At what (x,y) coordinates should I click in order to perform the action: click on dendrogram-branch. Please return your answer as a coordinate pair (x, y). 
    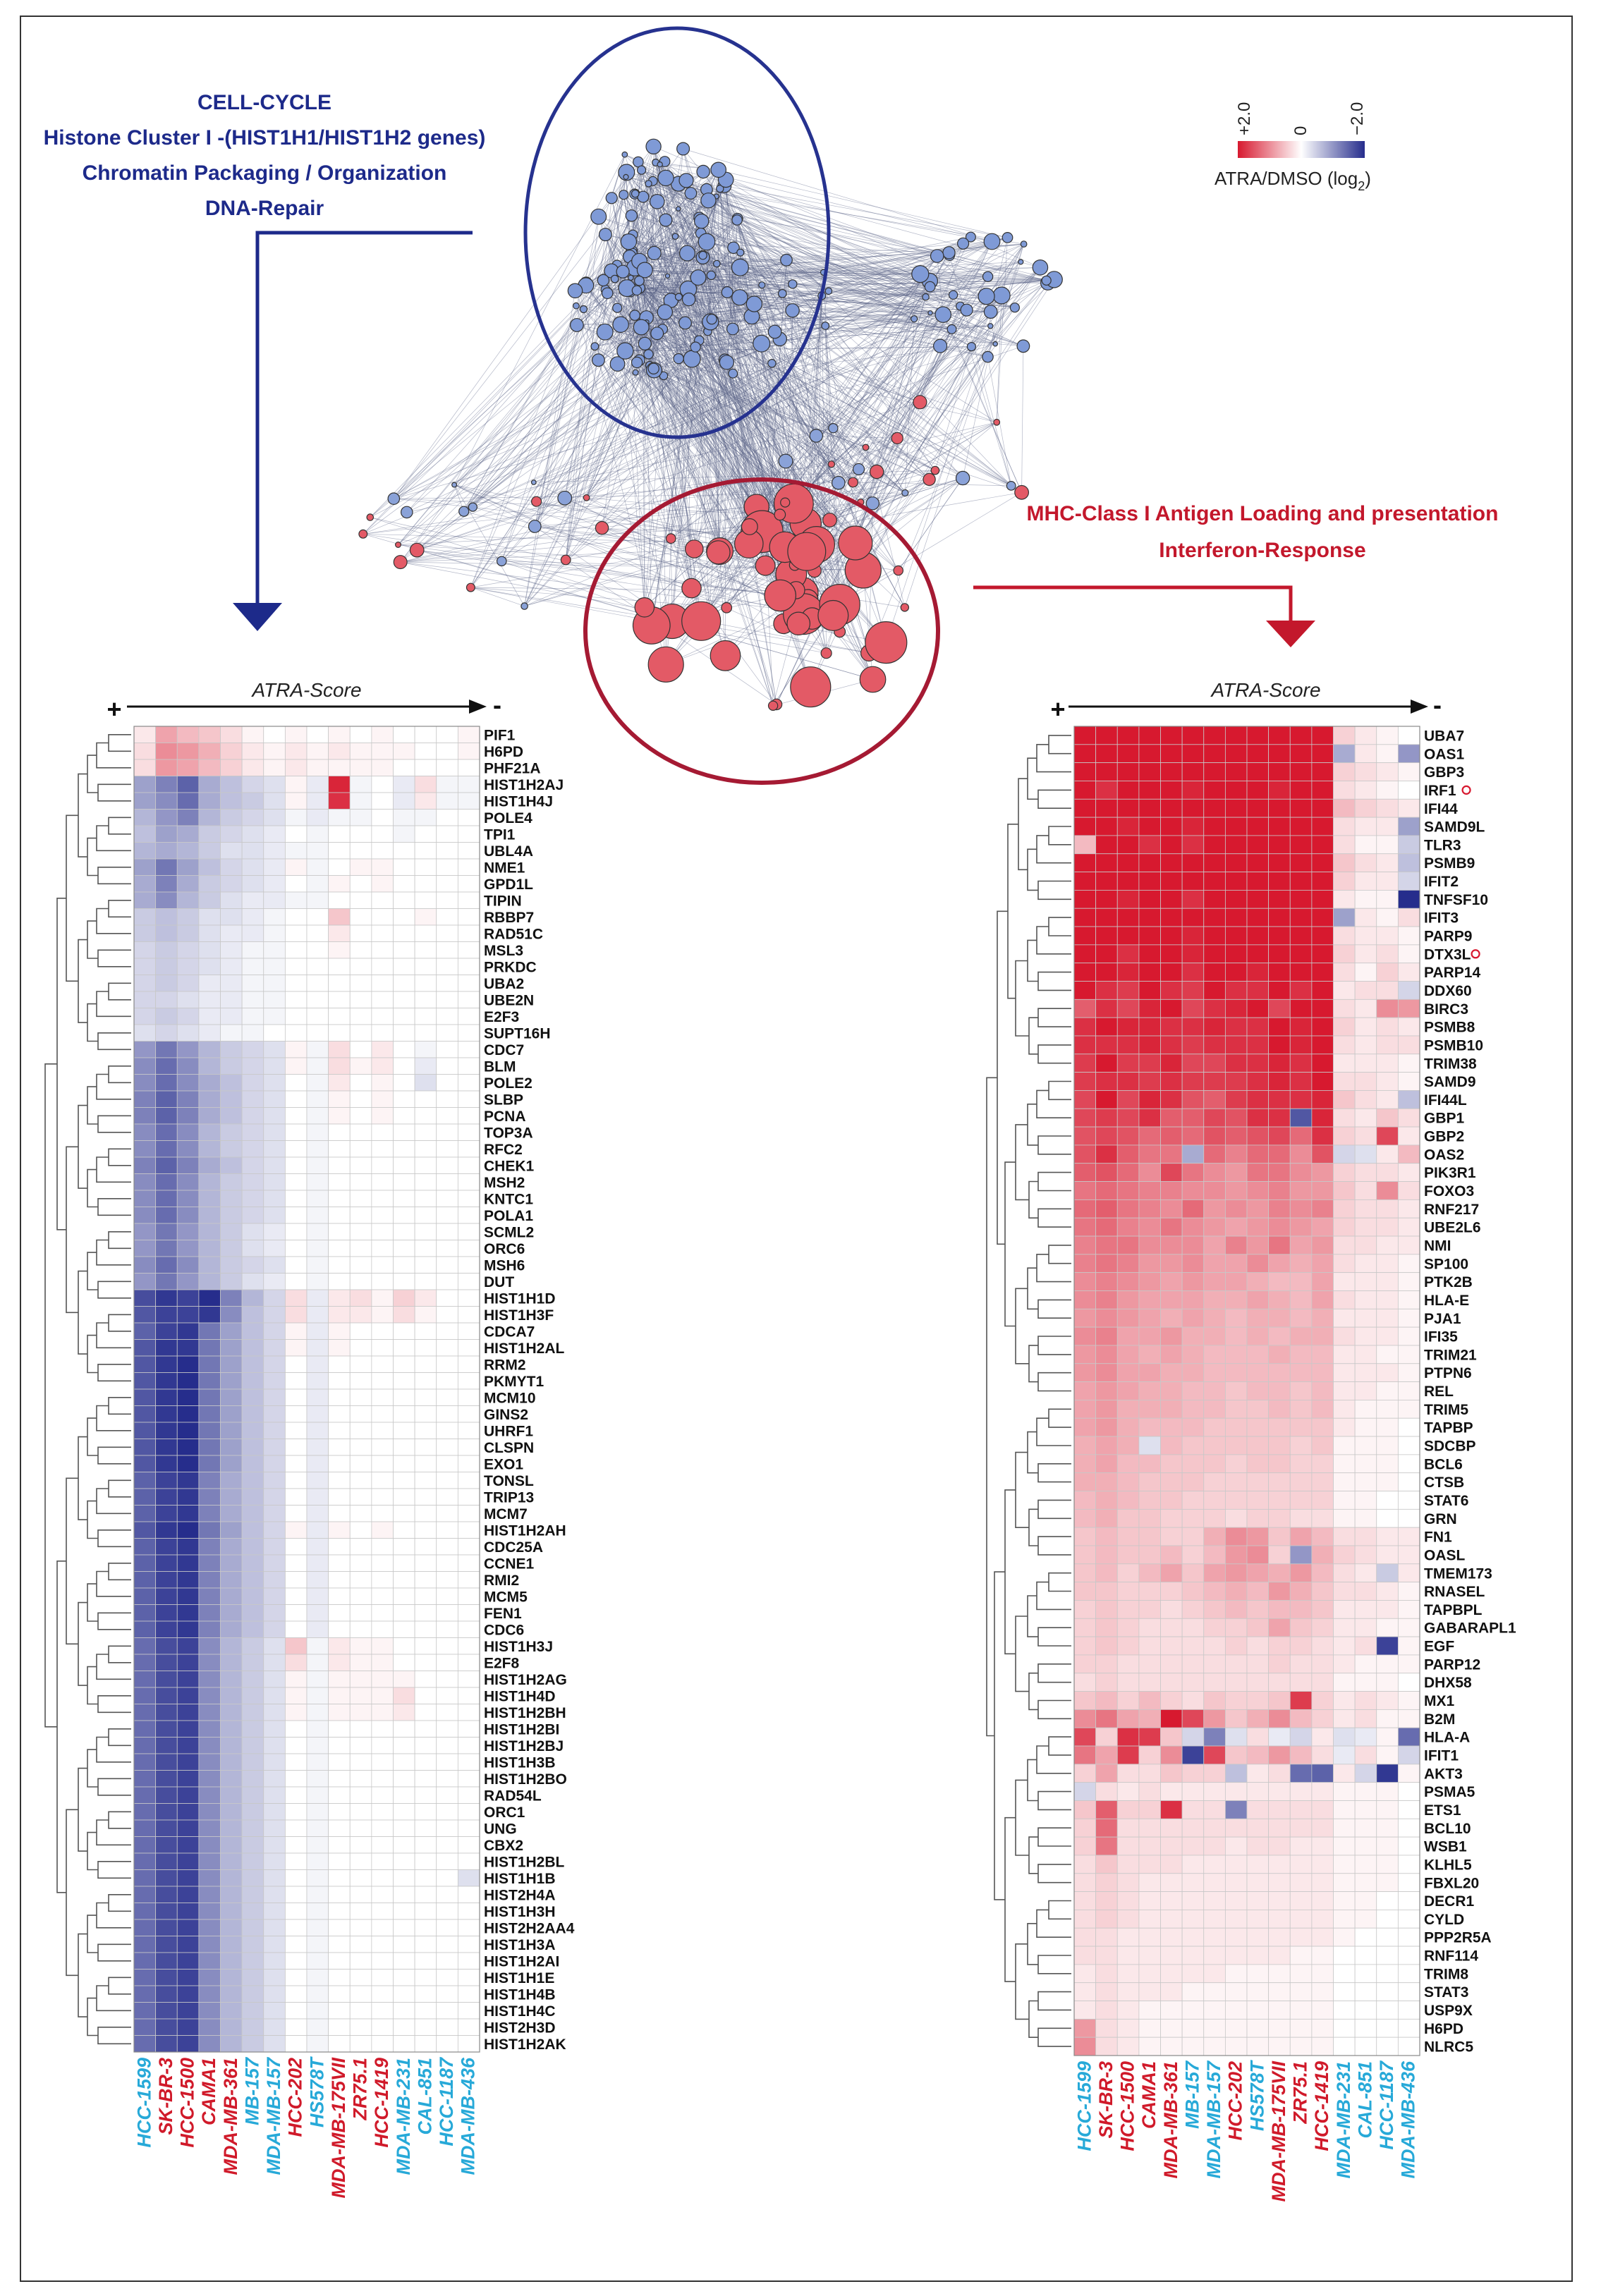
    Looking at the image, I should click on (119, 1240).